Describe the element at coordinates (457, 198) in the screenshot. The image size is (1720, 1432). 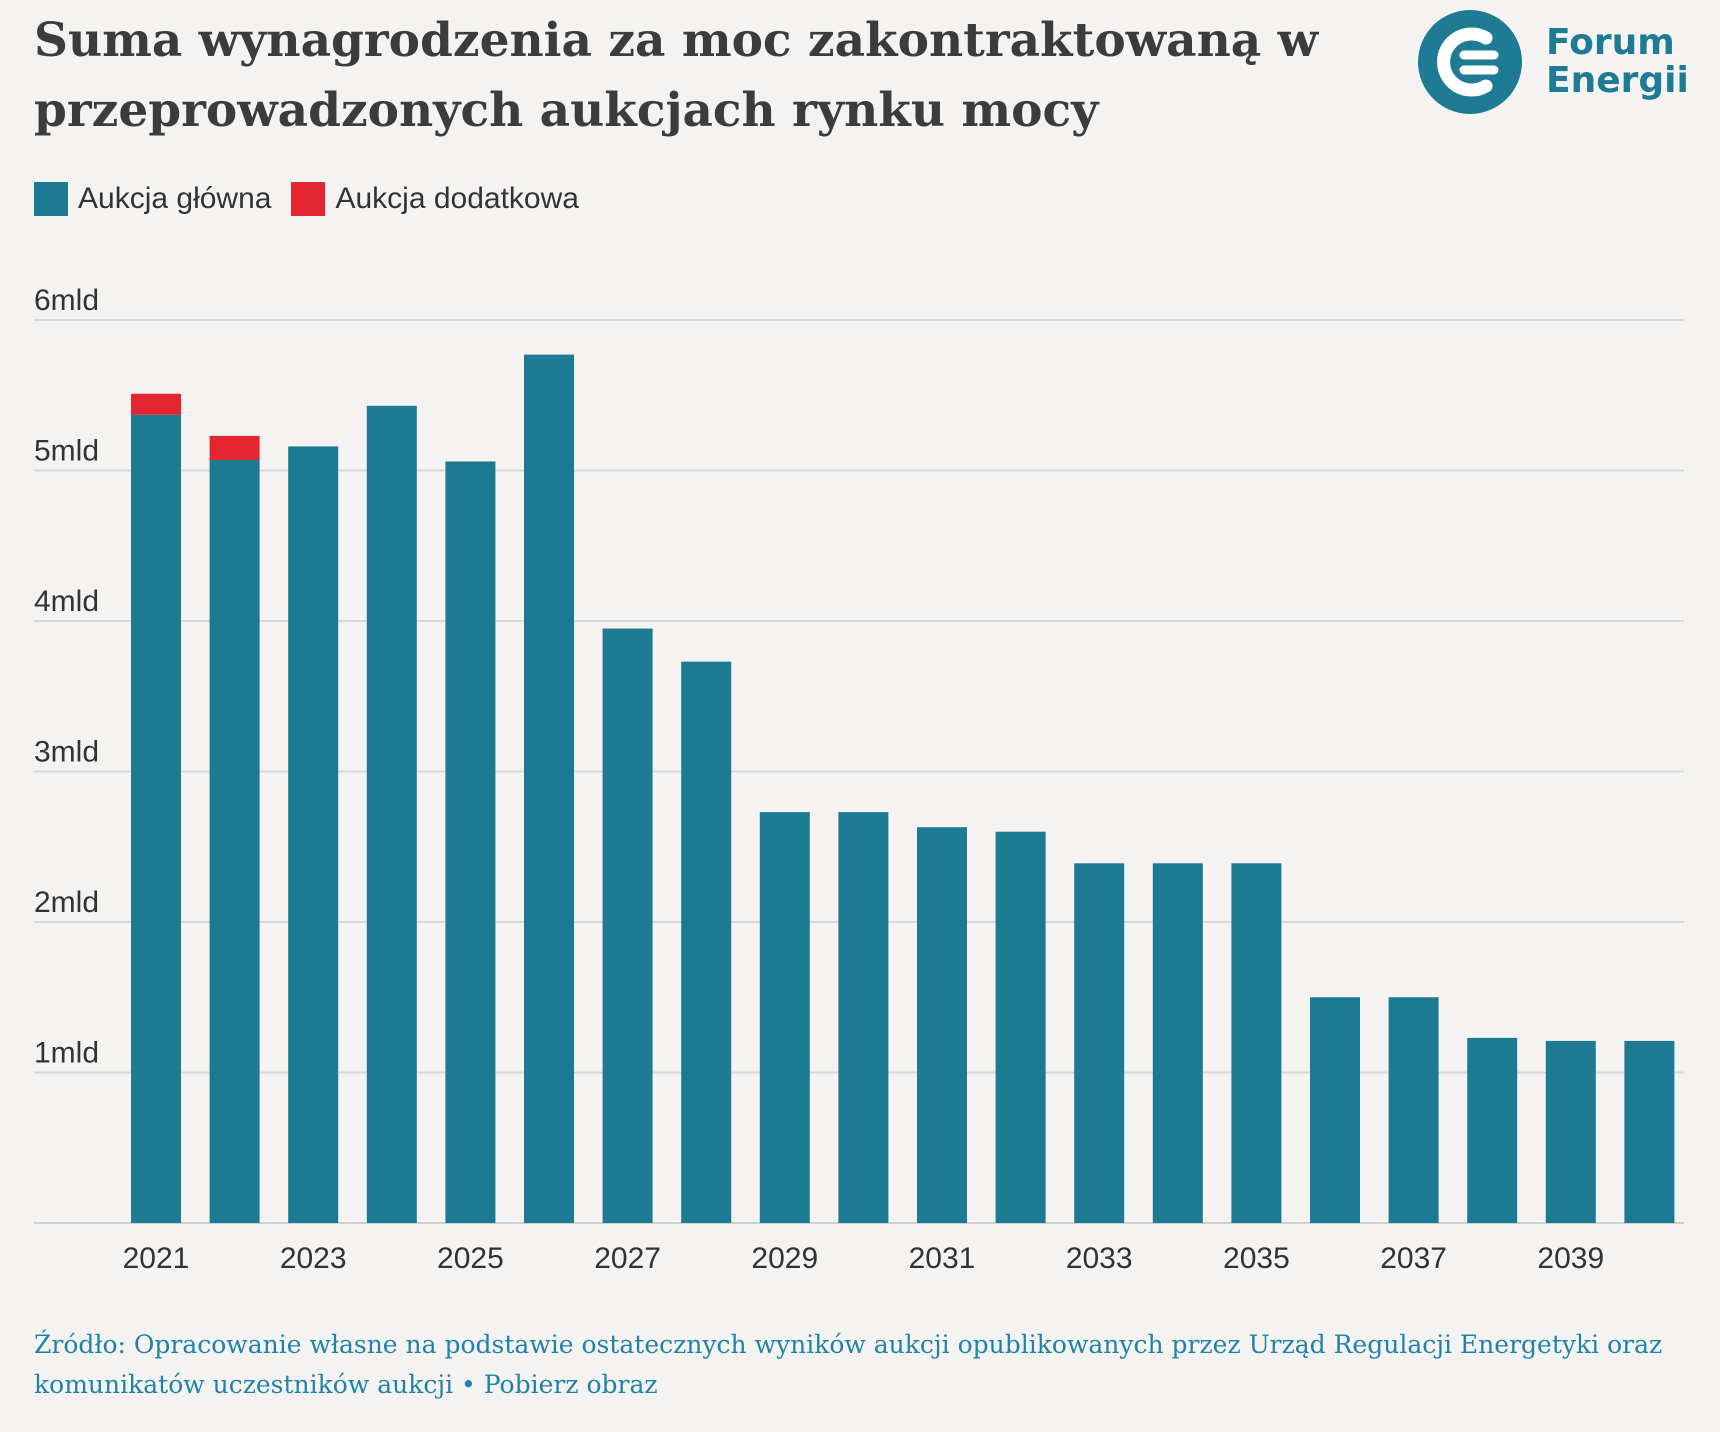
I see `legend-label-additional: Aukcja dodatkowa` at that location.